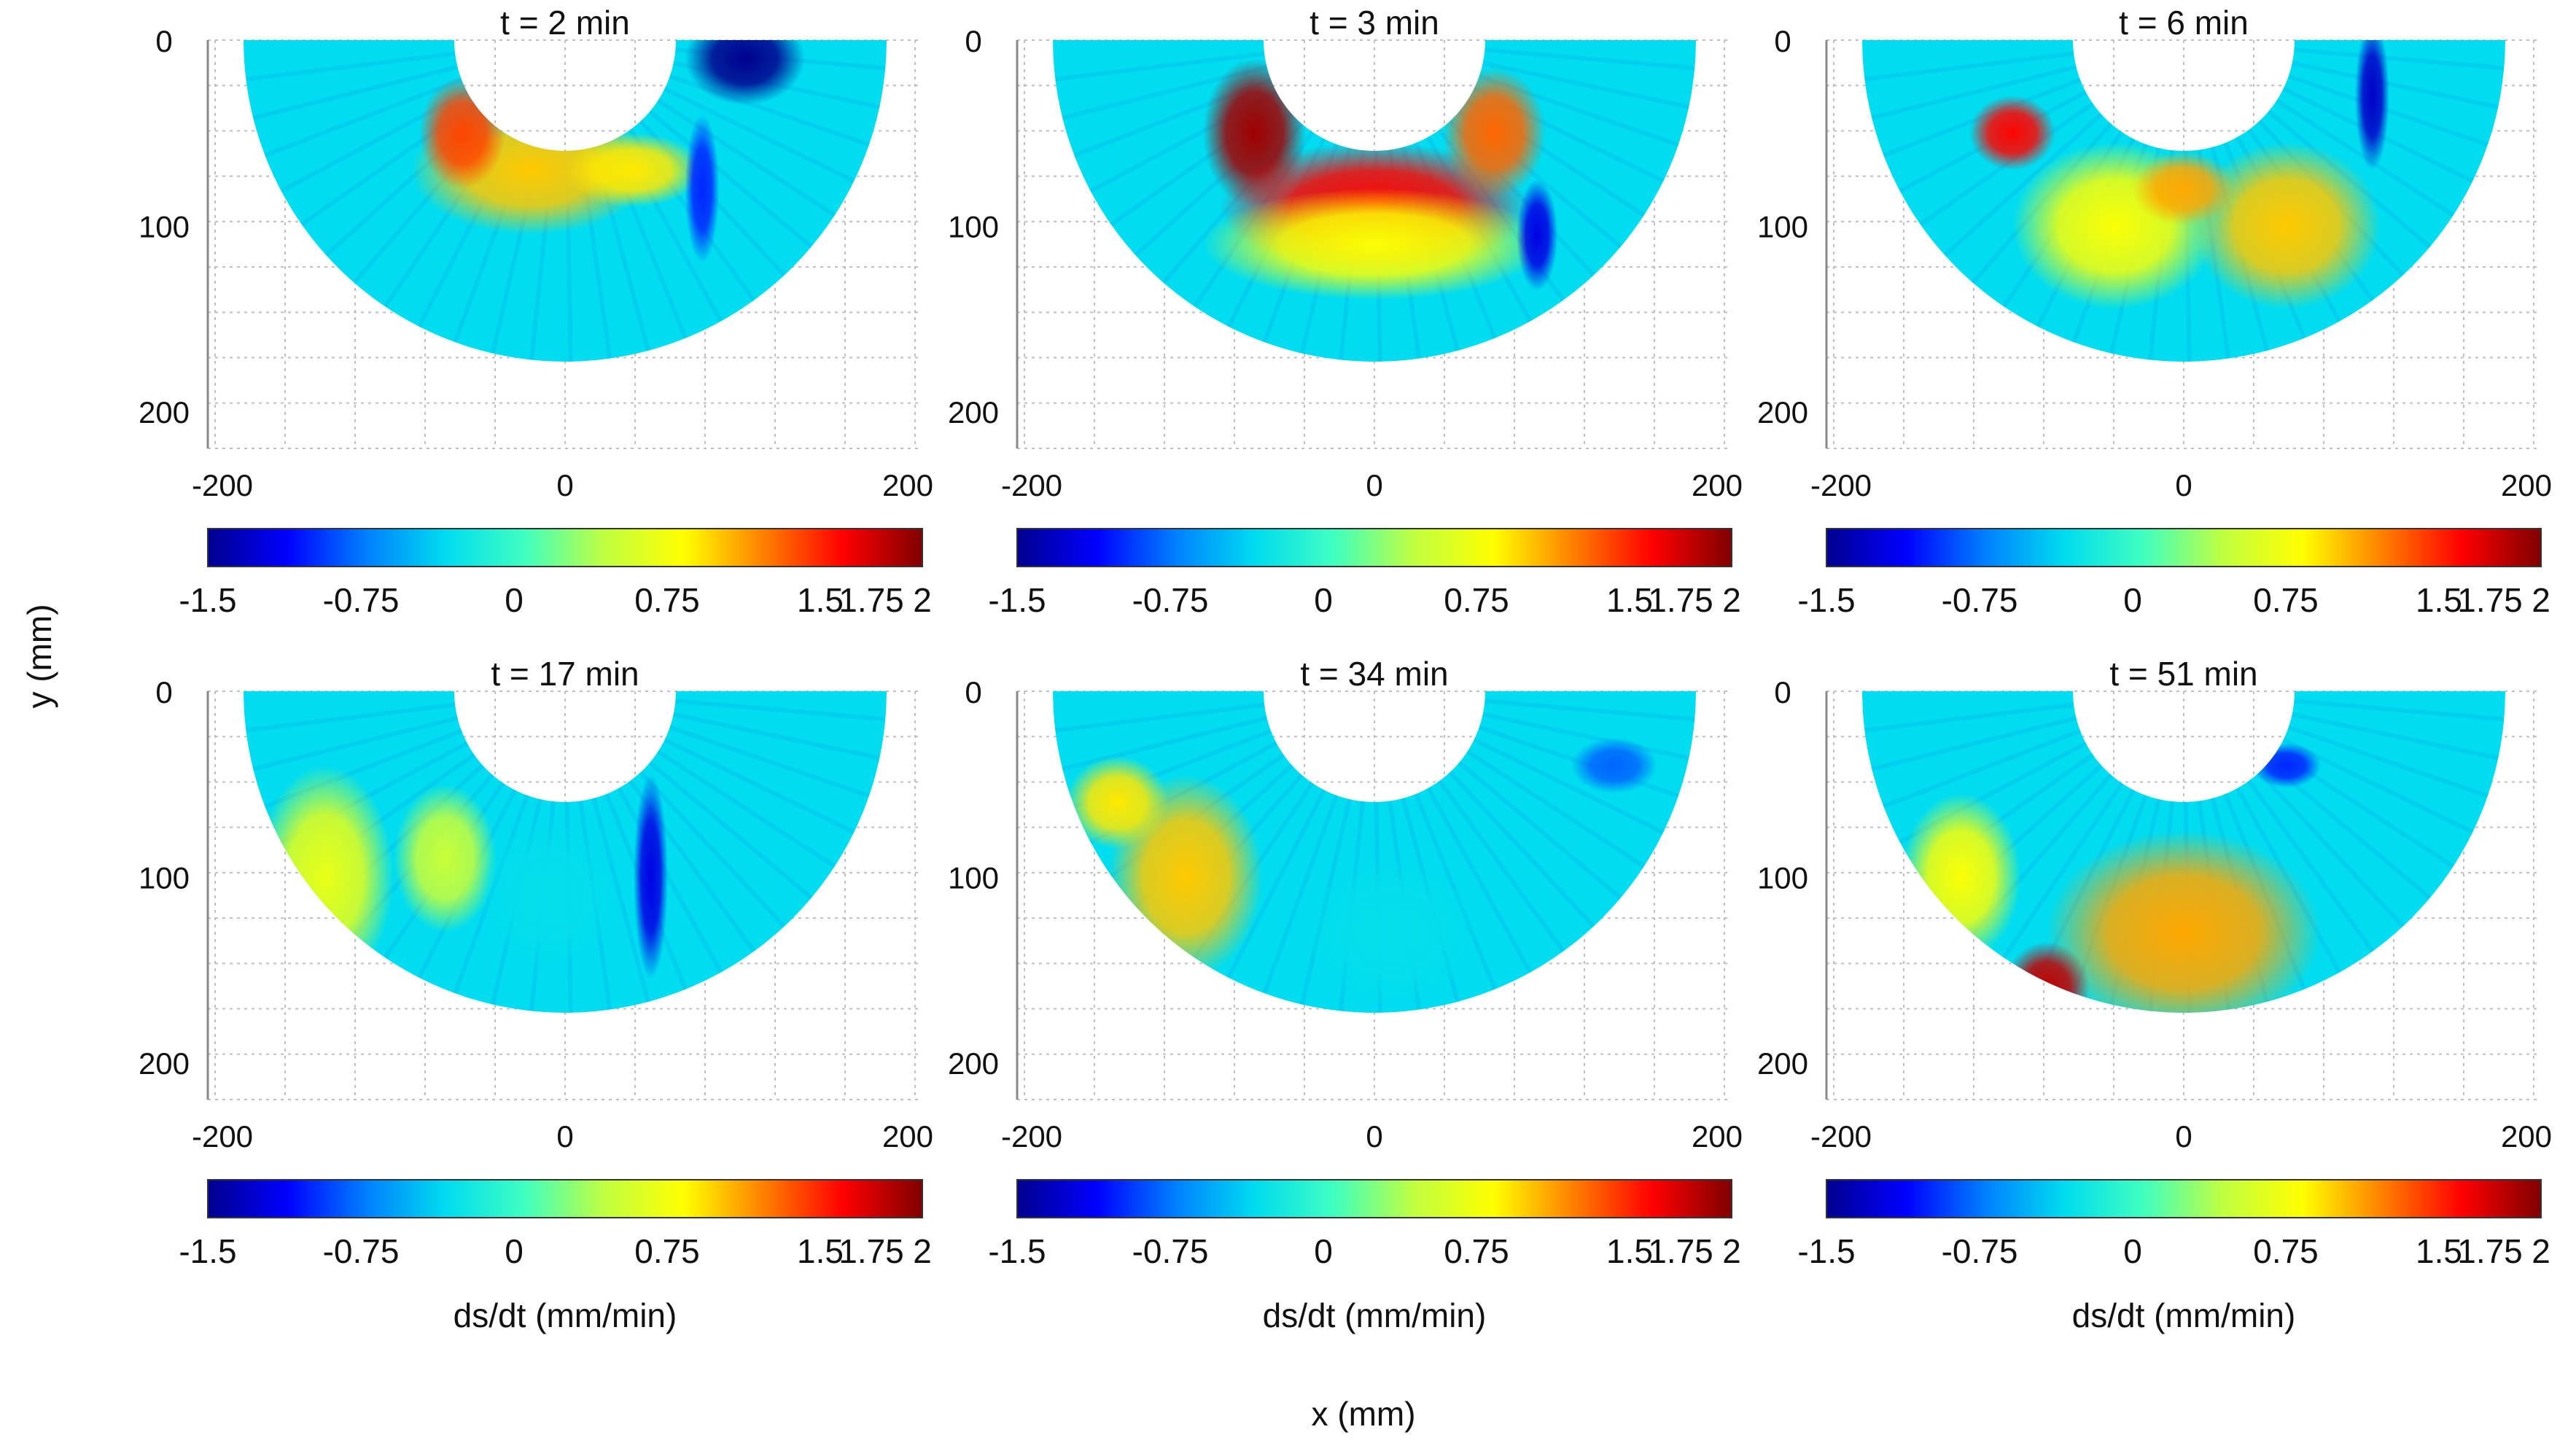  Describe the element at coordinates (2183, 674) in the screenshot. I see `panel-title: t = 51 min` at that location.